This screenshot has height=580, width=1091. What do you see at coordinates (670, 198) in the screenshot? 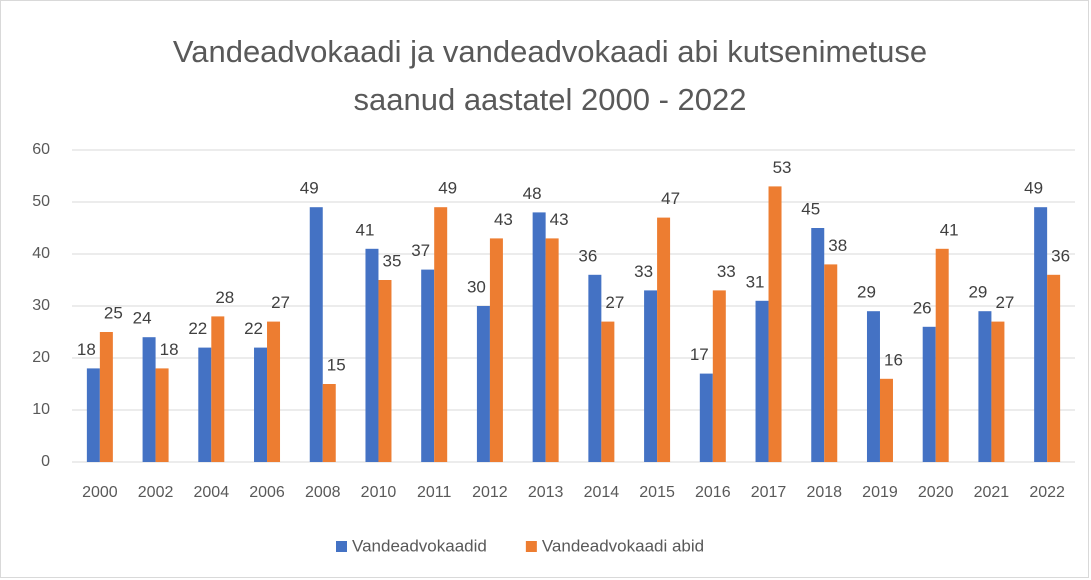
I see `data-label: 47` at bounding box center [670, 198].